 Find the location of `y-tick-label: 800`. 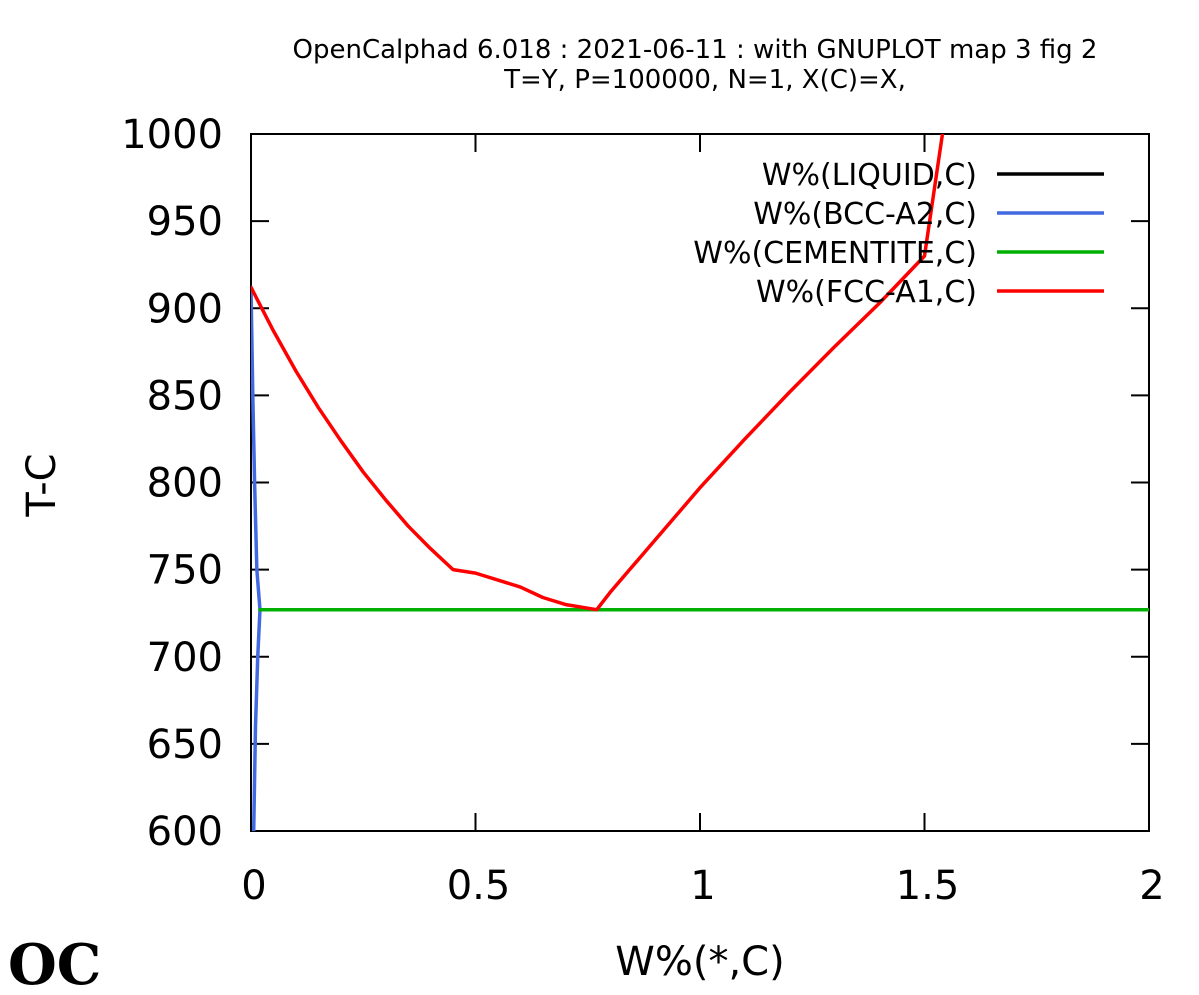

y-tick-label: 800 is located at coordinates (185, 484).